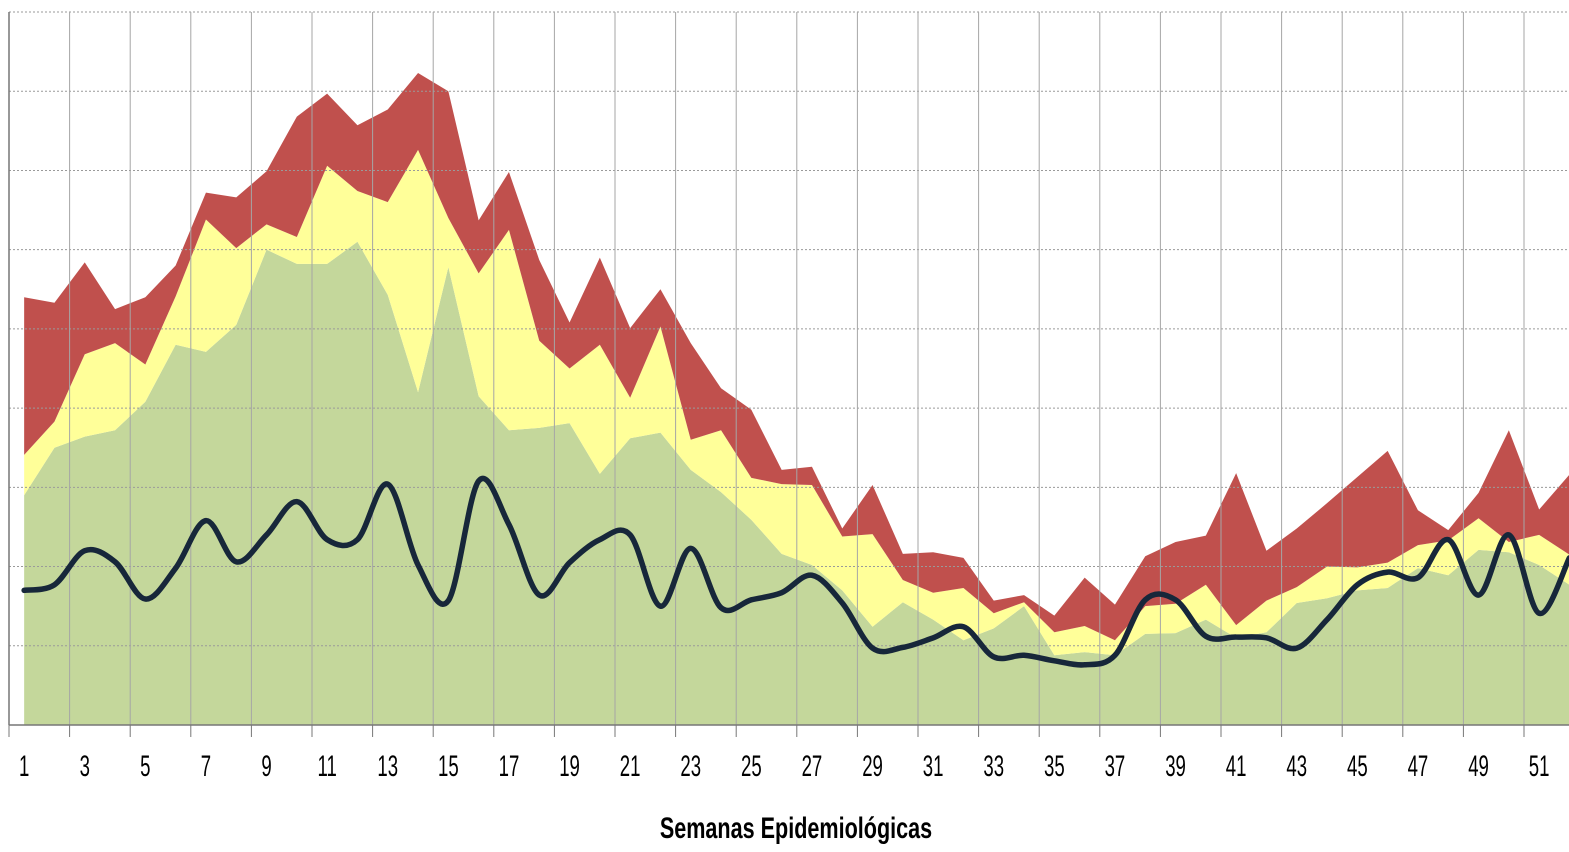 This screenshot has height=852, width=1569. Describe the element at coordinates (933, 766) in the screenshot. I see `x-tick-label: 31` at that location.